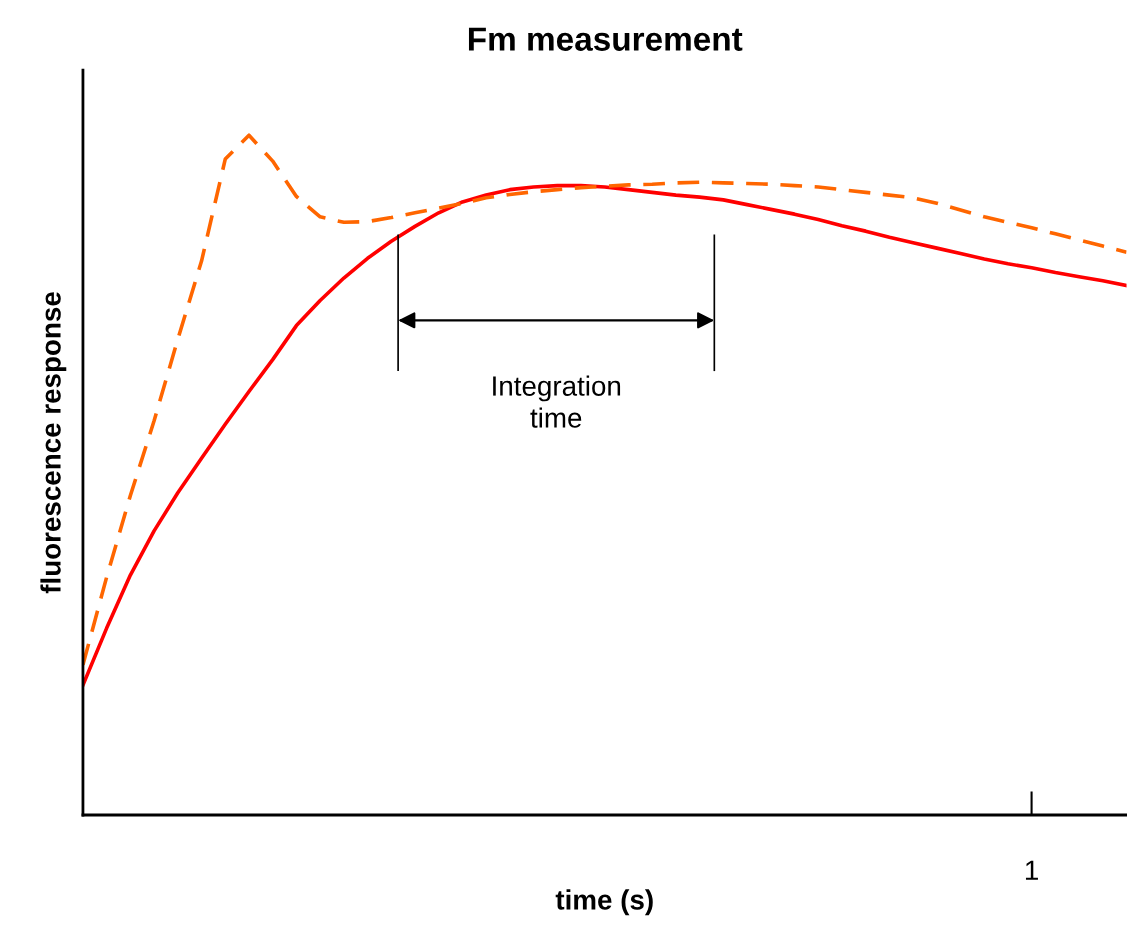 The image size is (1127, 949). I want to click on x-axis-title: time (s), so click(604, 902).